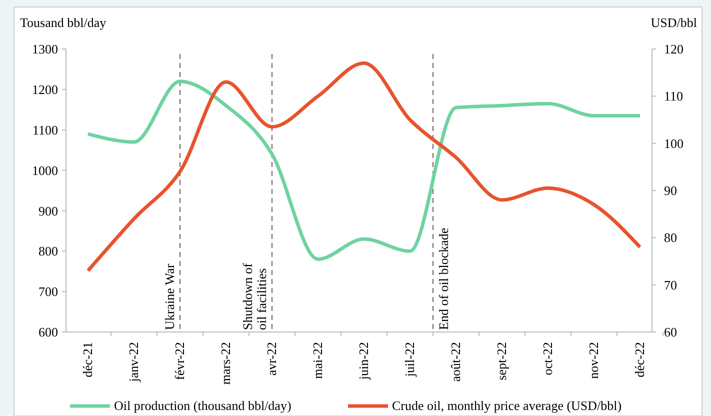 Image resolution: width=711 pixels, height=416 pixels. I want to click on y-tick-label: 700, so click(48, 292).